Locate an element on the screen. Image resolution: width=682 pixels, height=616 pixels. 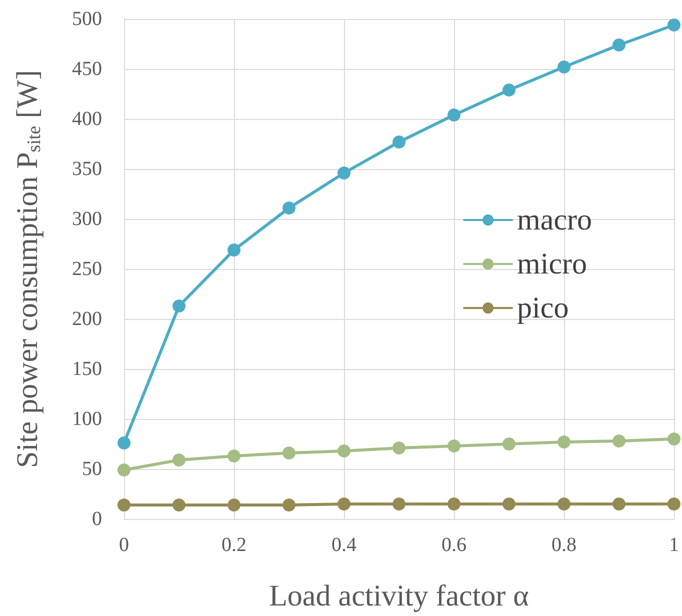
y-tick-label: 100 is located at coordinates (87, 419).